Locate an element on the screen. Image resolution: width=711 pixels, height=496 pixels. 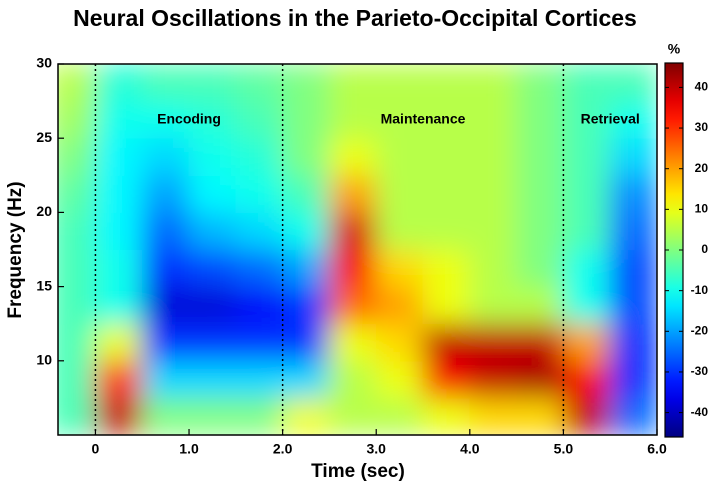
x-tick-label: 3.0 is located at coordinates (376, 449).